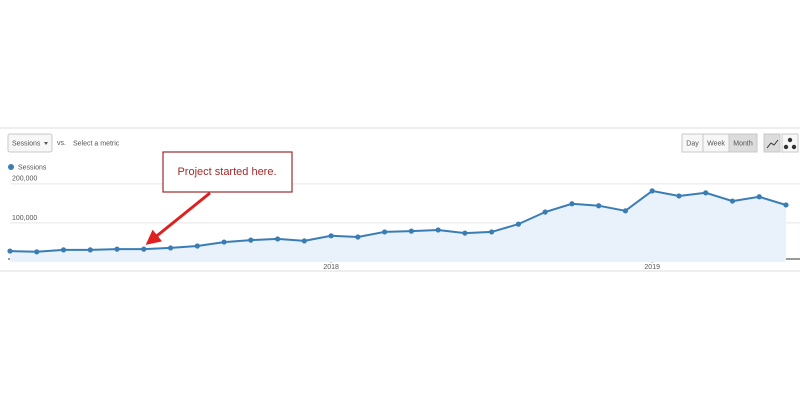 The image size is (800, 400). I want to click on annotation-box, so click(227, 172).